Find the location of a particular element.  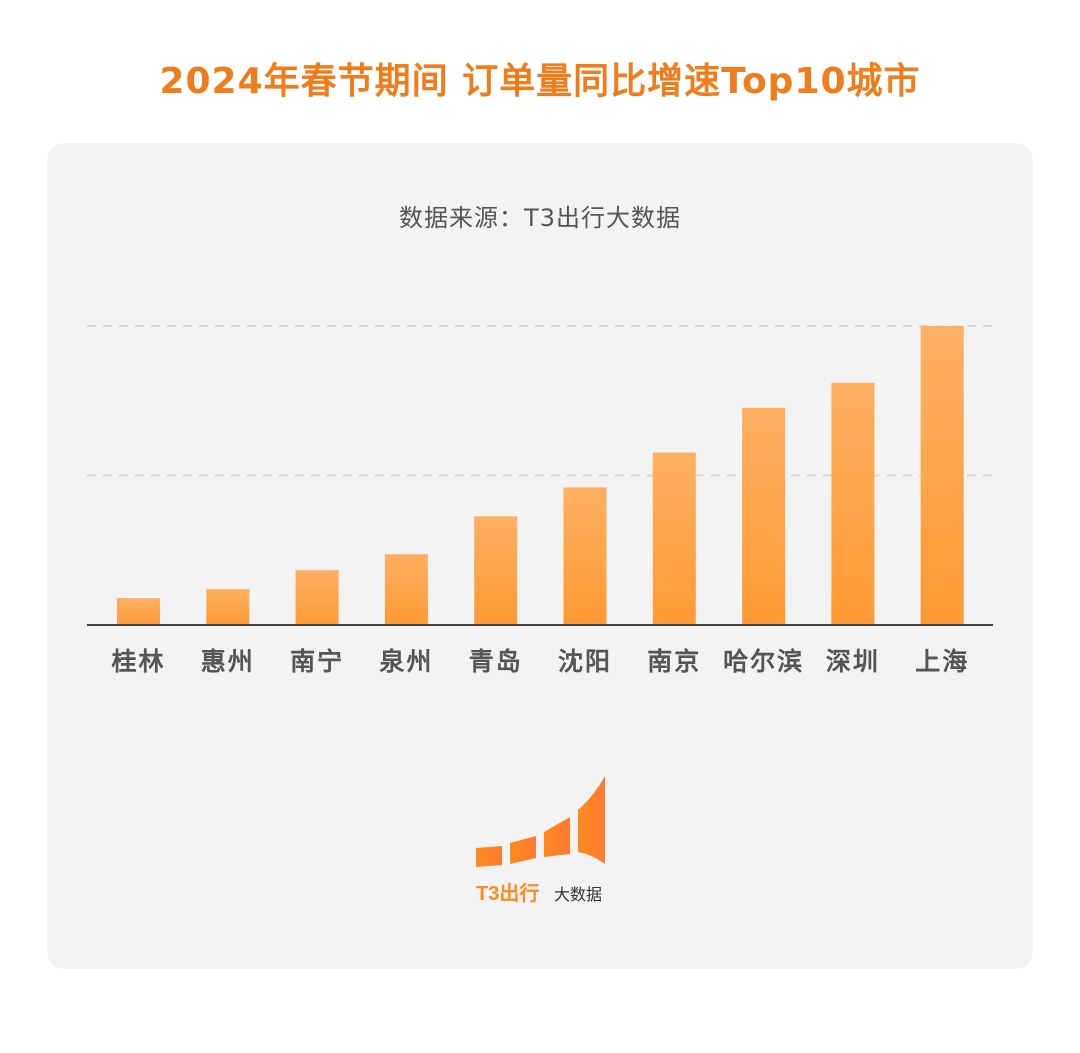

x-tick-label: 惠州 is located at coordinates (228, 661).